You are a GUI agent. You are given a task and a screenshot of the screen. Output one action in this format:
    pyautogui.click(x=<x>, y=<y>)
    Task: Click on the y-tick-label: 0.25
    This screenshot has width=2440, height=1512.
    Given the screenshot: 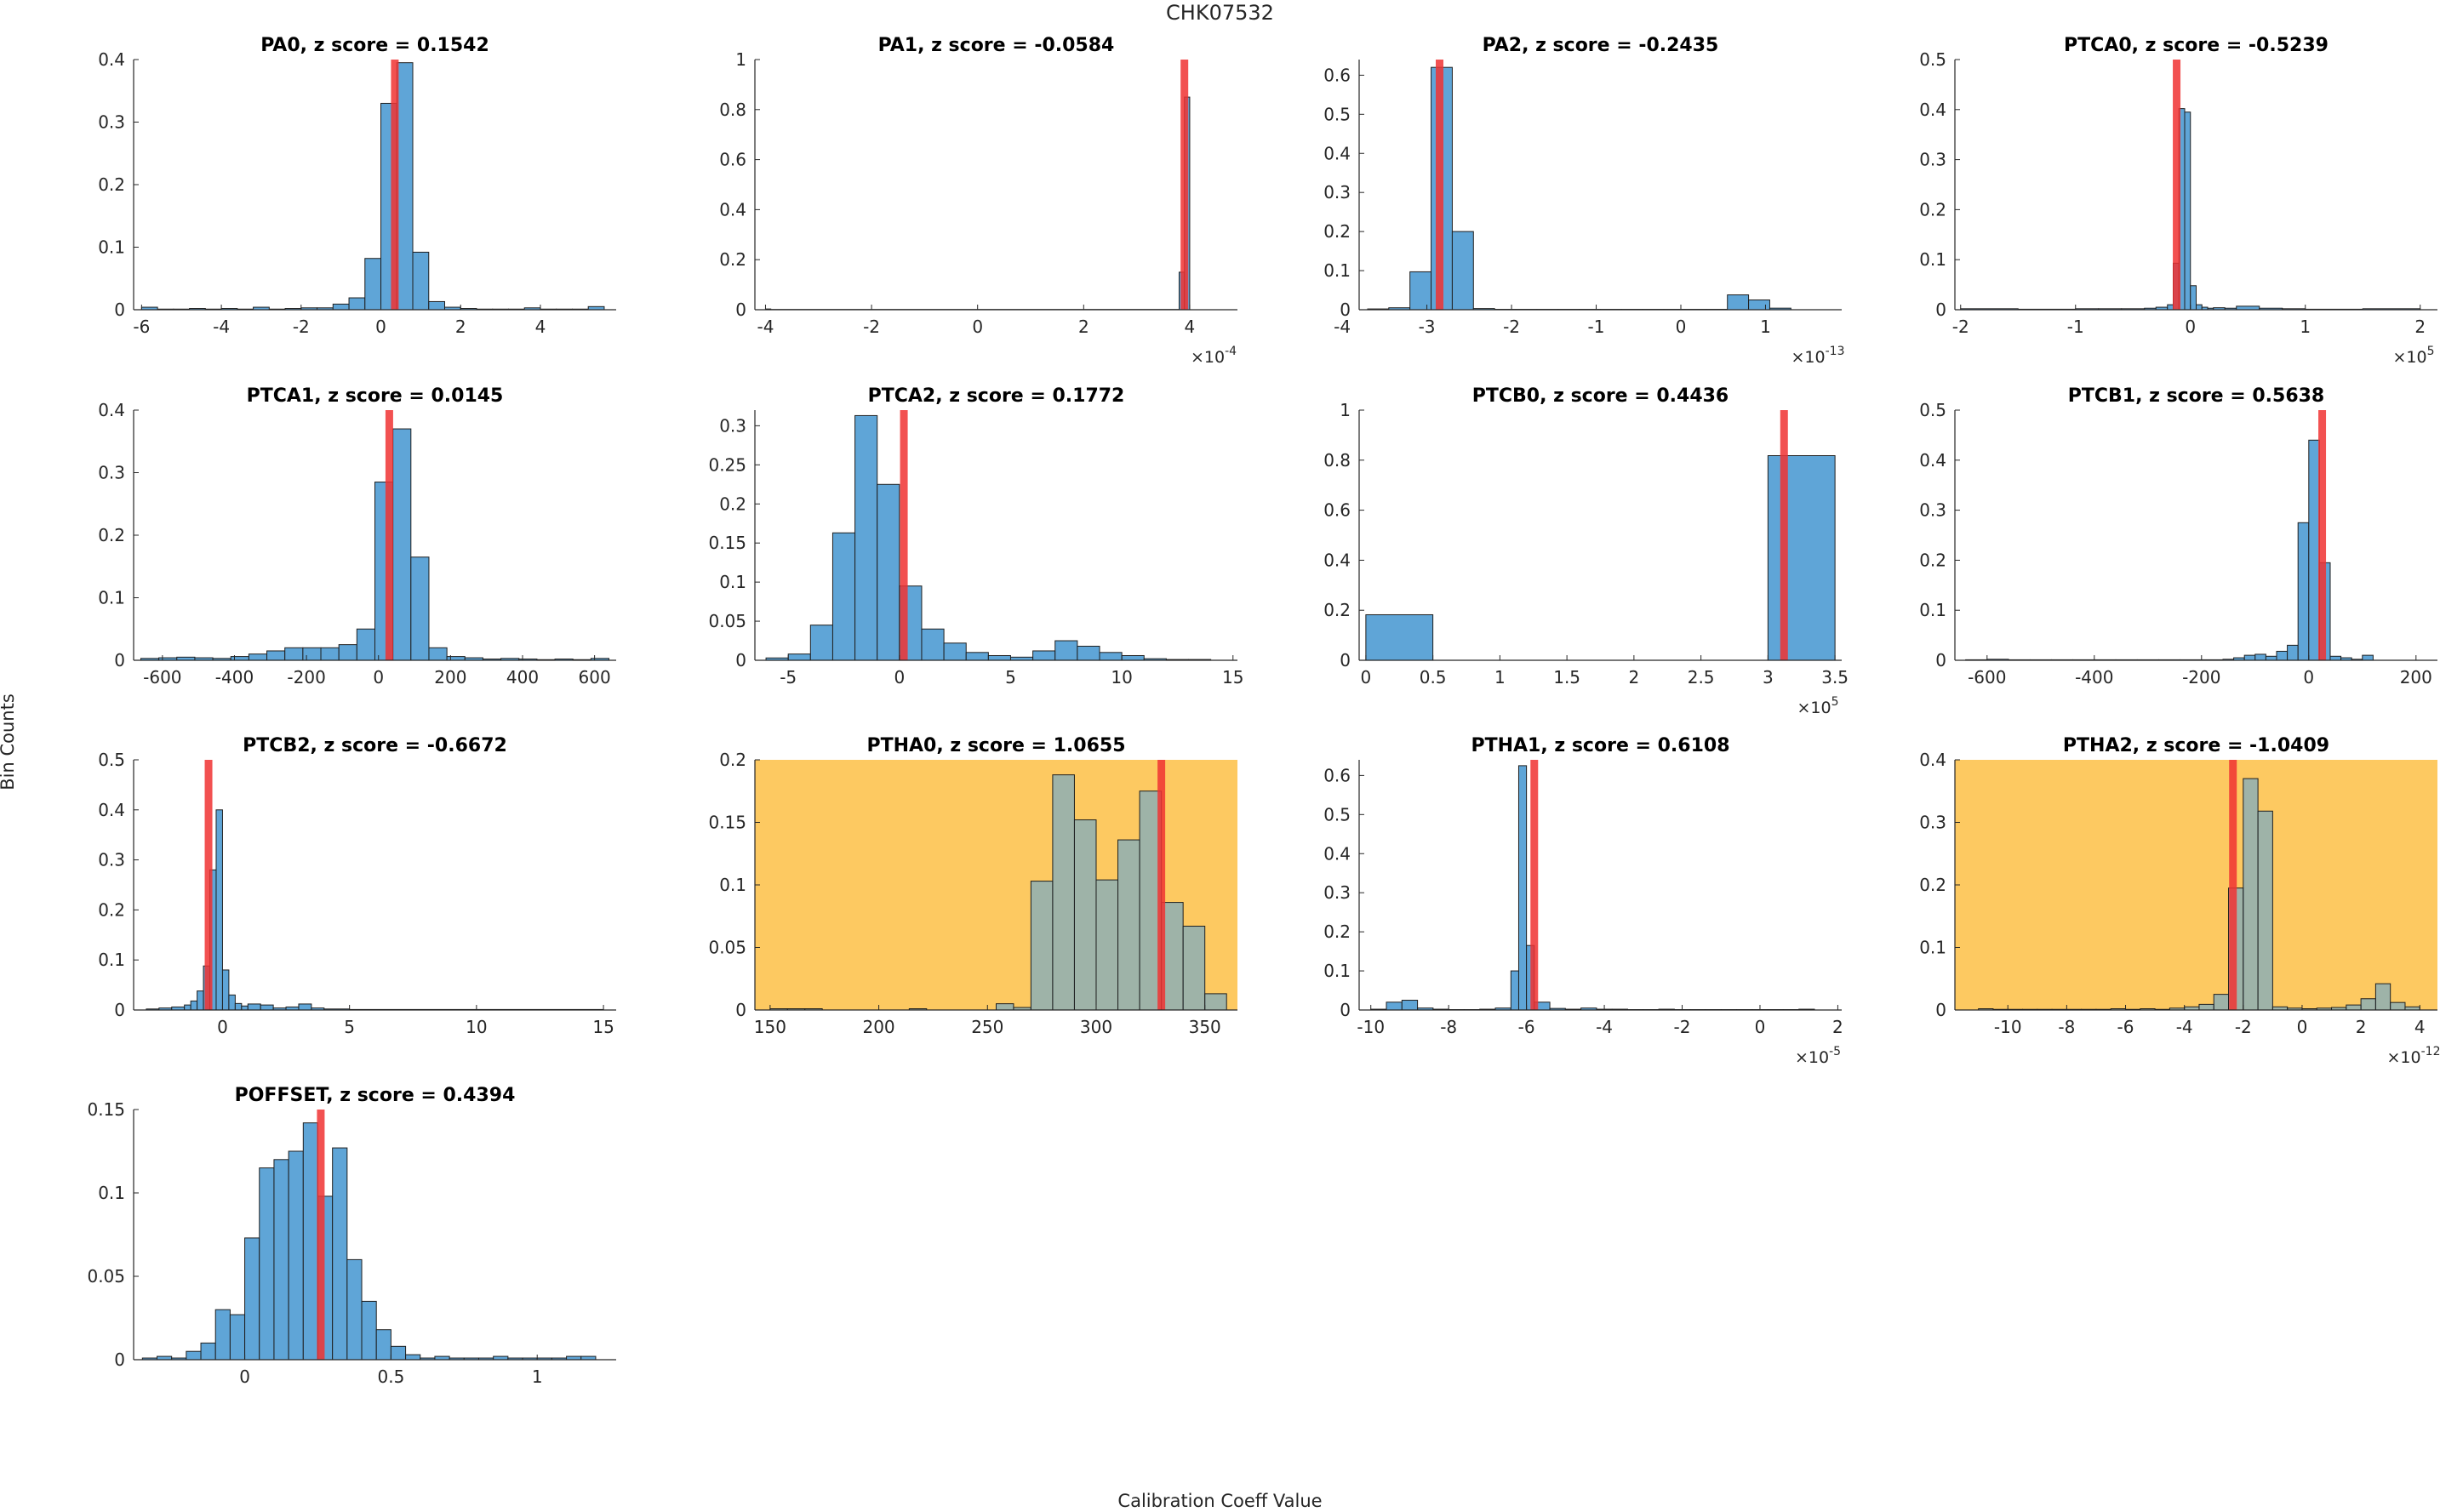 What is the action you would take?
    pyautogui.click(x=727, y=464)
    